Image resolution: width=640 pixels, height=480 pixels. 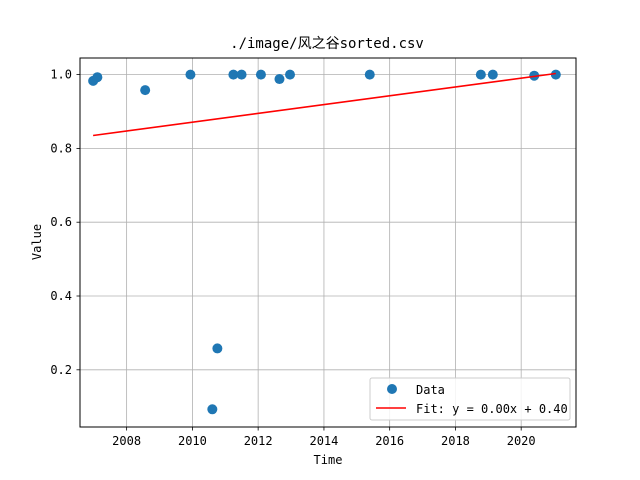 What do you see at coordinates (430, 390) in the screenshot?
I see `legend-label-data: Data` at bounding box center [430, 390].